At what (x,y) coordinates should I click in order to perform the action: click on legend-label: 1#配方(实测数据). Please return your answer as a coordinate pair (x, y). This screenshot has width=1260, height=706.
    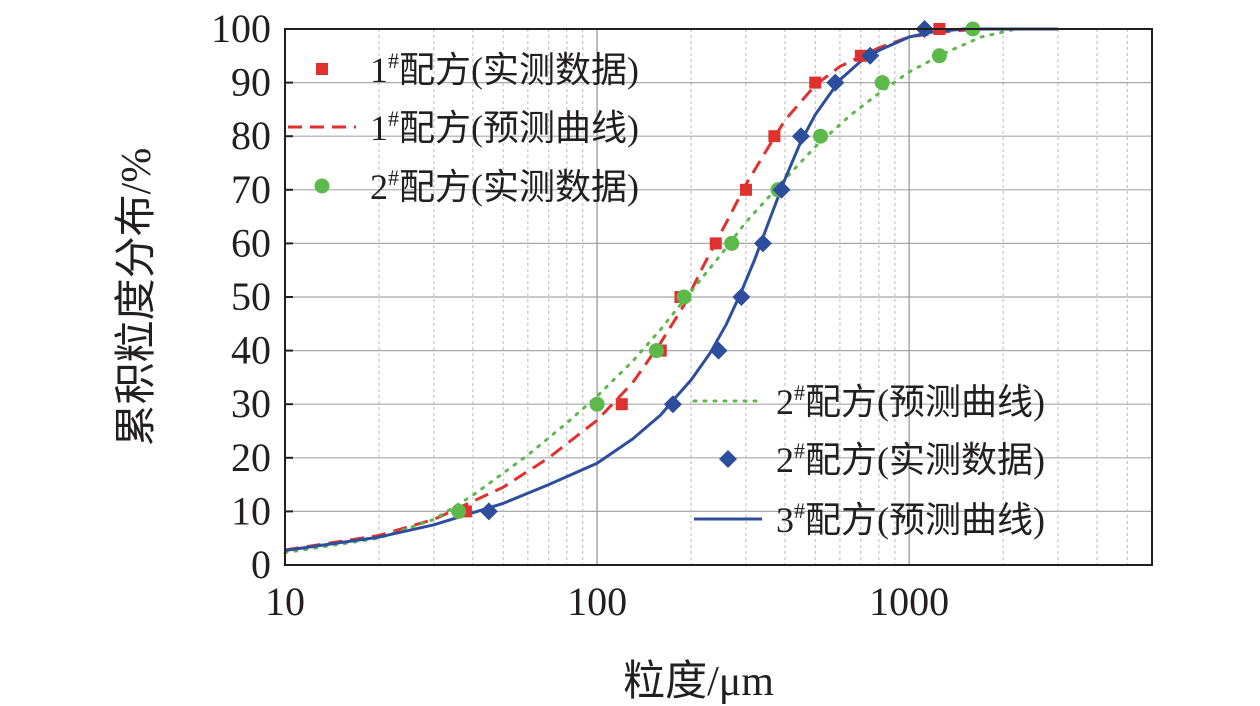
    Looking at the image, I should click on (504, 69).